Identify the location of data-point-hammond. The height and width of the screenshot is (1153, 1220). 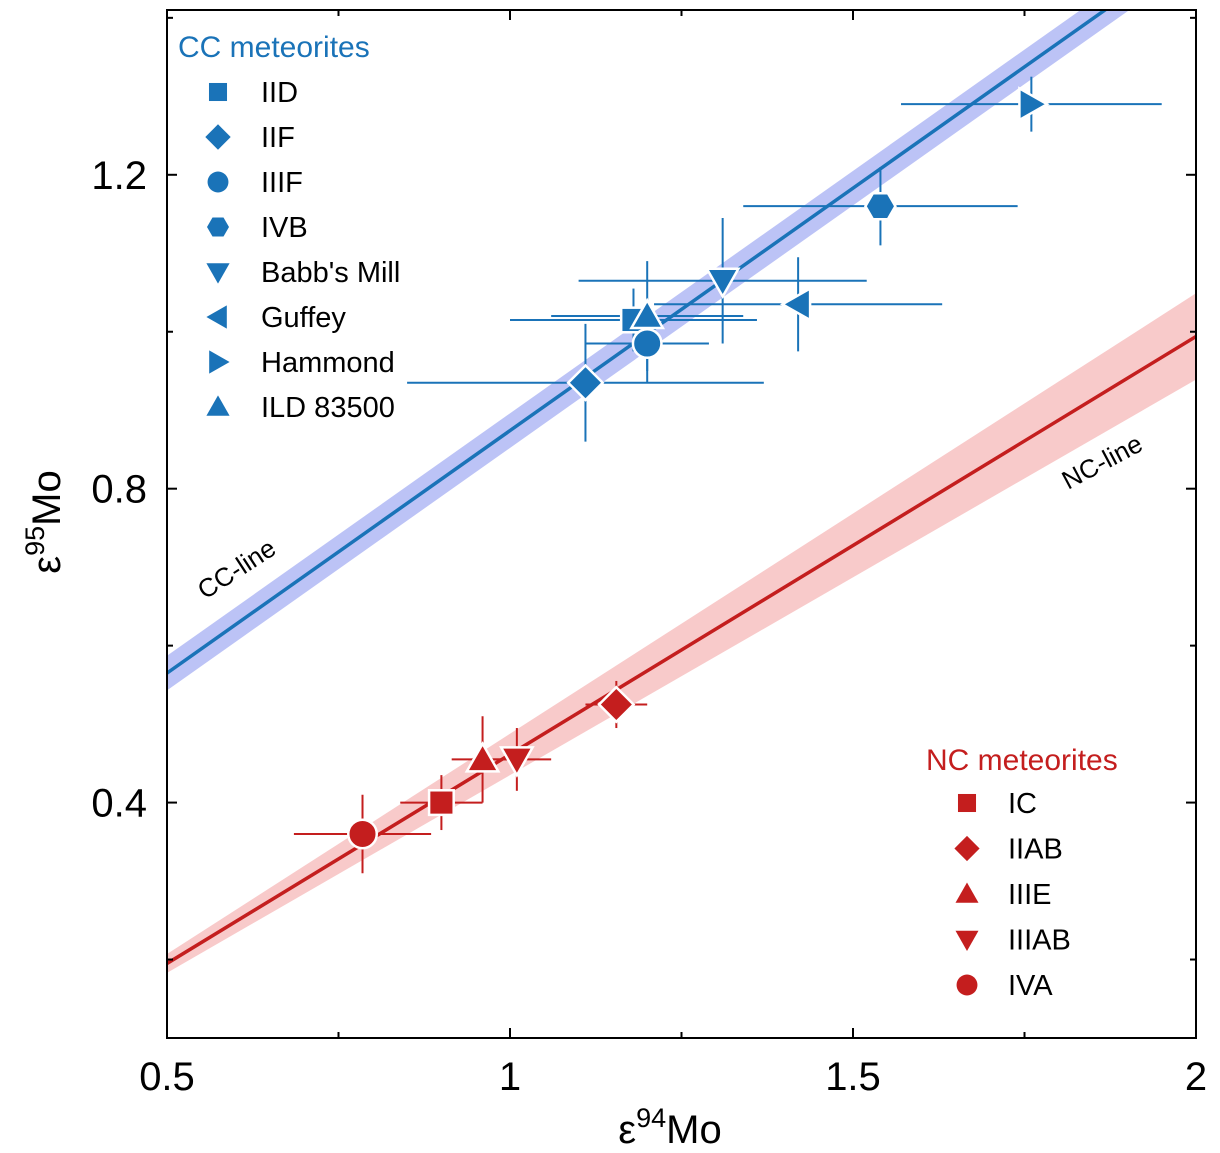
(1034, 104).